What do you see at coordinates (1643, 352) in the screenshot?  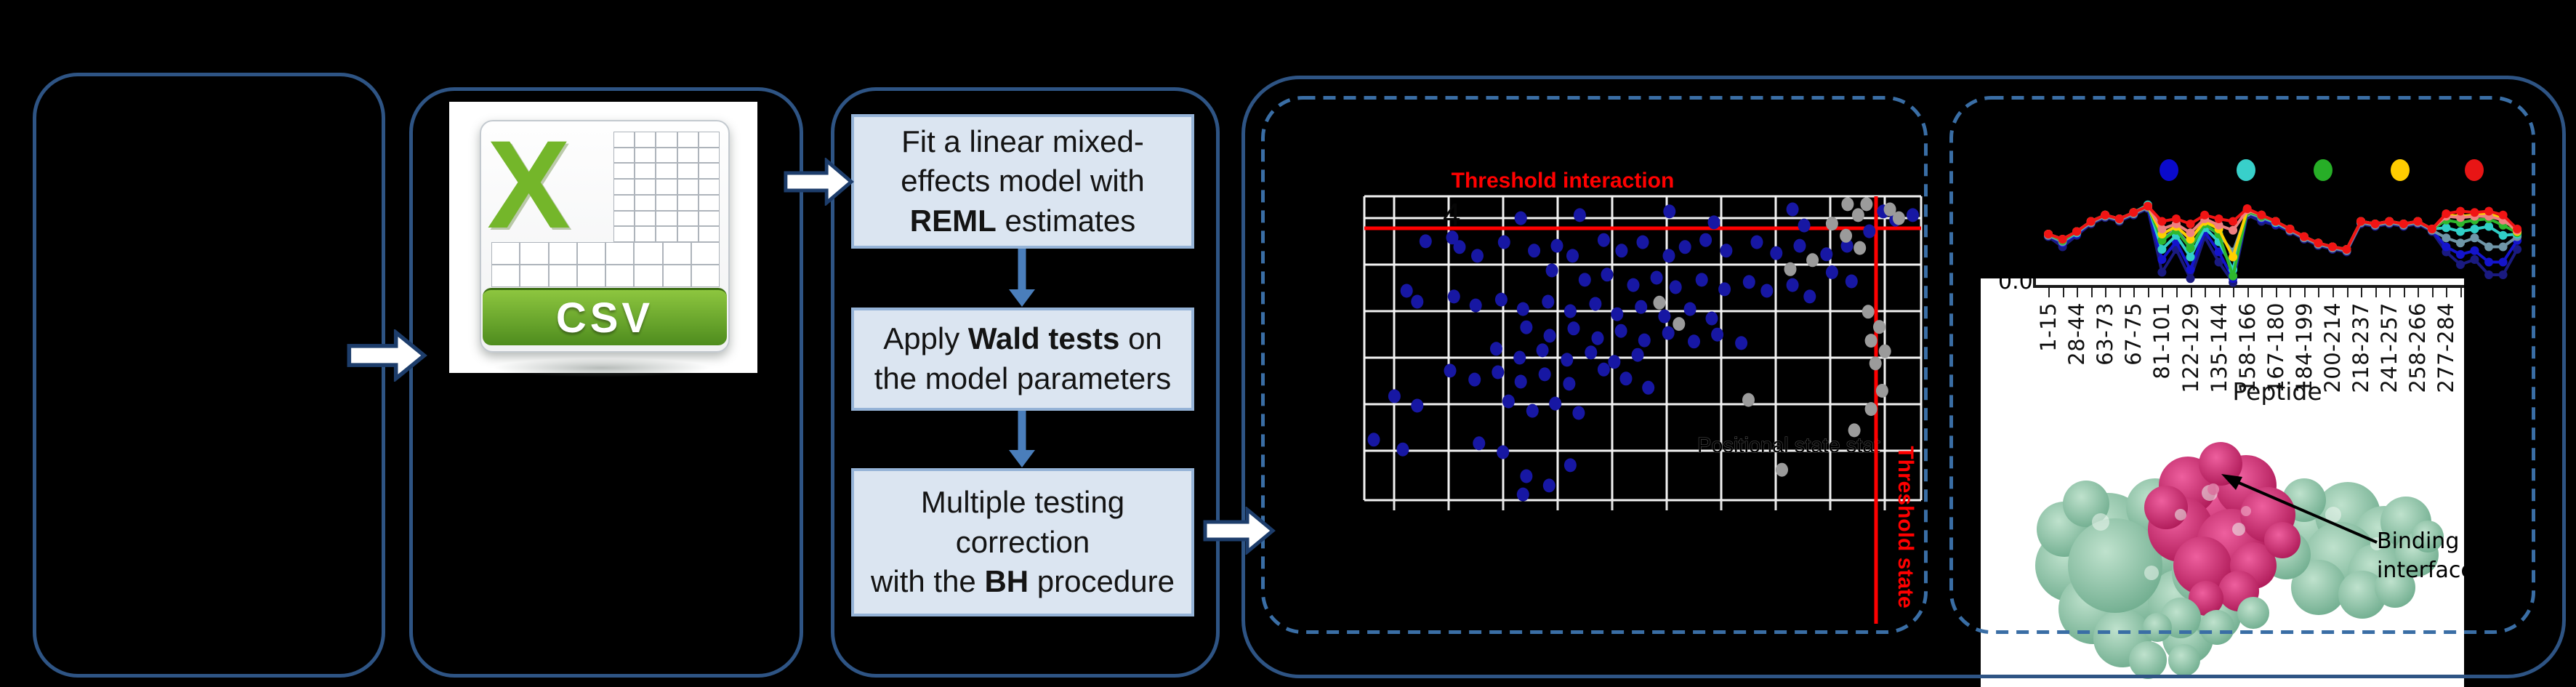 I see `scatter-points-interaction-points` at bounding box center [1643, 352].